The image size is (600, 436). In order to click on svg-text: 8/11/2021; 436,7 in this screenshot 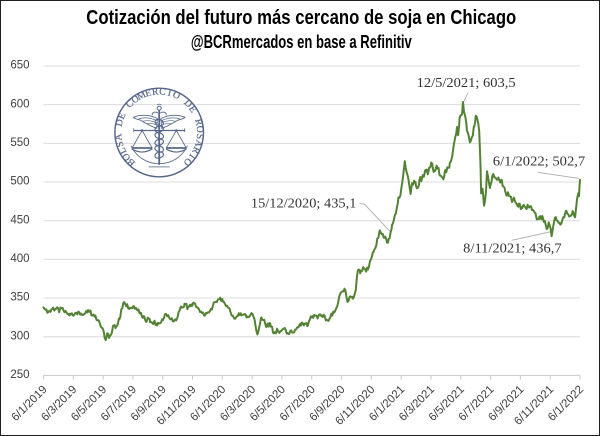, I will do `click(512, 249)`.